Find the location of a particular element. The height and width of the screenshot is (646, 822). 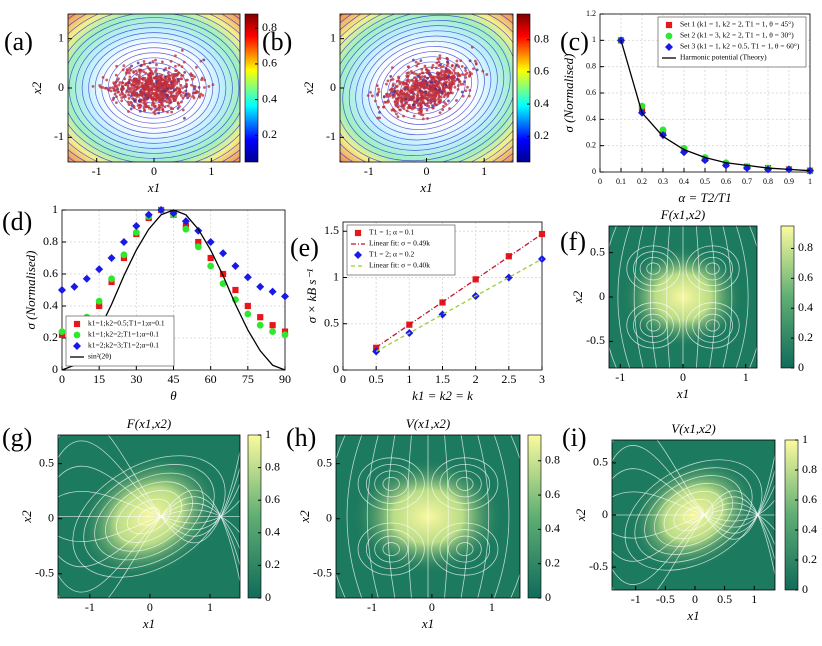

contour-line is located at coordinates (426, 88).